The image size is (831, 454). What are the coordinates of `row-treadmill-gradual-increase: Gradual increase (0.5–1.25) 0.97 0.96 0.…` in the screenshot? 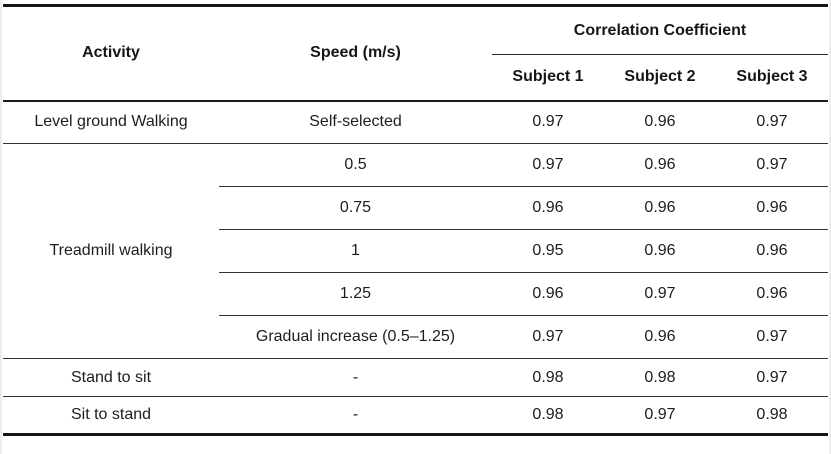 It's located at (415, 337).